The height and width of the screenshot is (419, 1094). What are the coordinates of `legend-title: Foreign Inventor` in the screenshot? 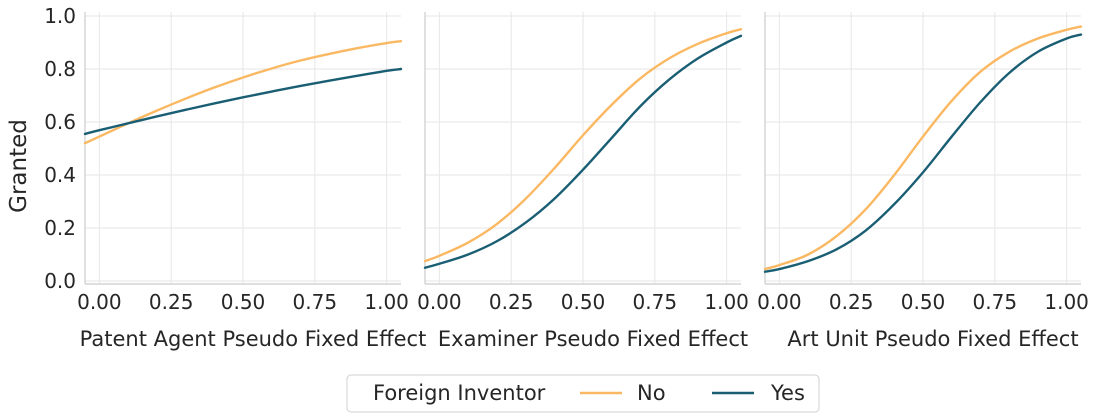 It's located at (459, 393).